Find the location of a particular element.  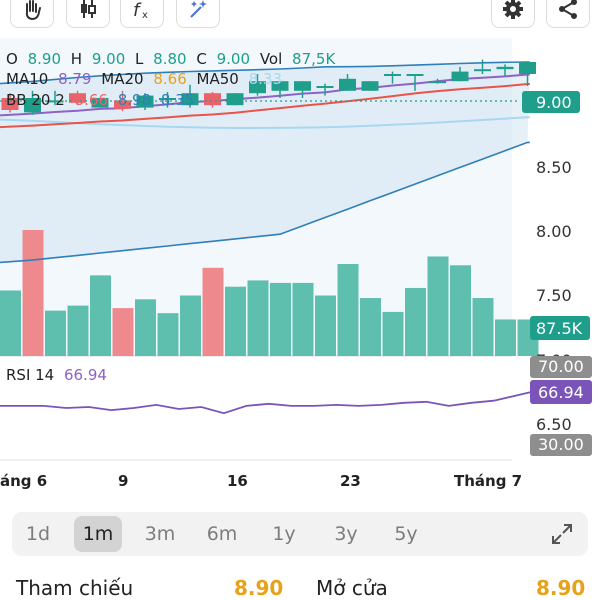

share-icon is located at coordinates (568, 9).